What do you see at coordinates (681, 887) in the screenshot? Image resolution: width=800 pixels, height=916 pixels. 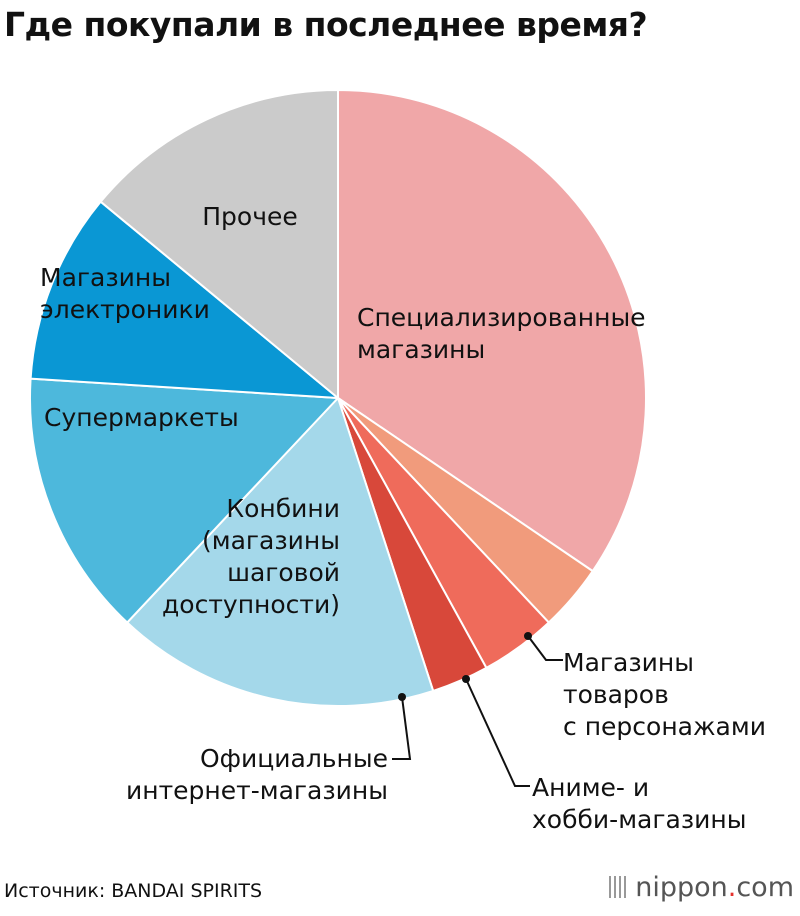 I see `brand-name: nippon` at bounding box center [681, 887].